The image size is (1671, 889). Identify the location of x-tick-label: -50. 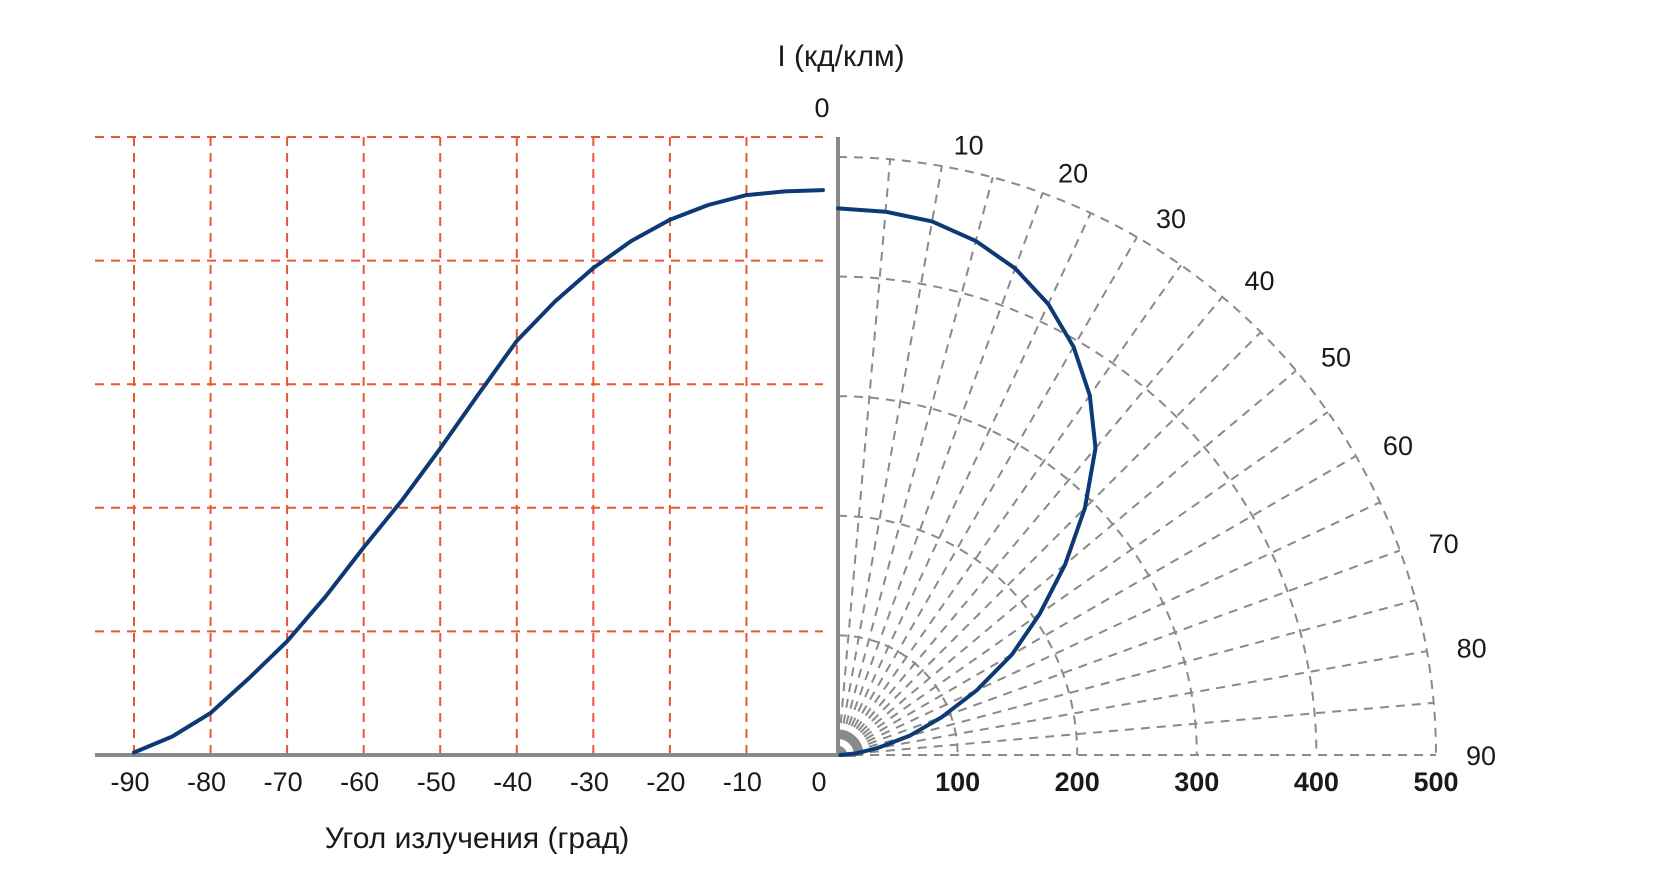
(436, 782).